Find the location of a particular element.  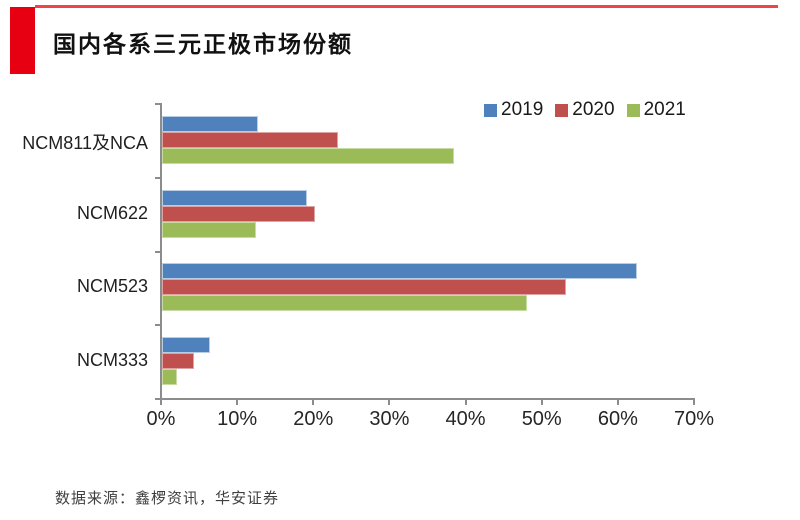

legend-item-2021: 2021 is located at coordinates (656, 110).